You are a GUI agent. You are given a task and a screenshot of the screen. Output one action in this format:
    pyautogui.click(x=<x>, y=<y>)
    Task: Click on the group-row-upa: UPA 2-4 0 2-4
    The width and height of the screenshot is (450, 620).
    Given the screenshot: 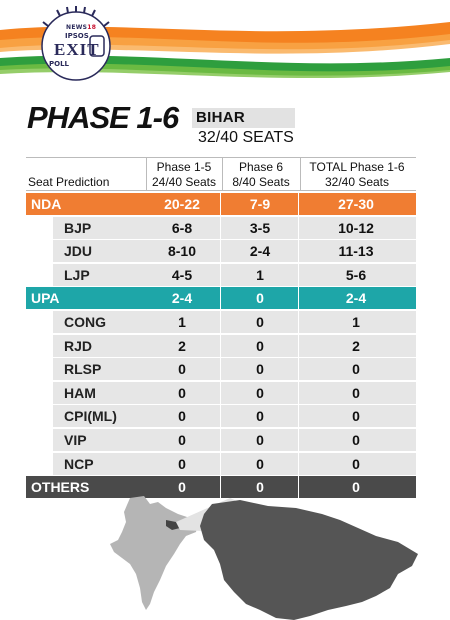 What is the action you would take?
    pyautogui.click(x=221, y=298)
    